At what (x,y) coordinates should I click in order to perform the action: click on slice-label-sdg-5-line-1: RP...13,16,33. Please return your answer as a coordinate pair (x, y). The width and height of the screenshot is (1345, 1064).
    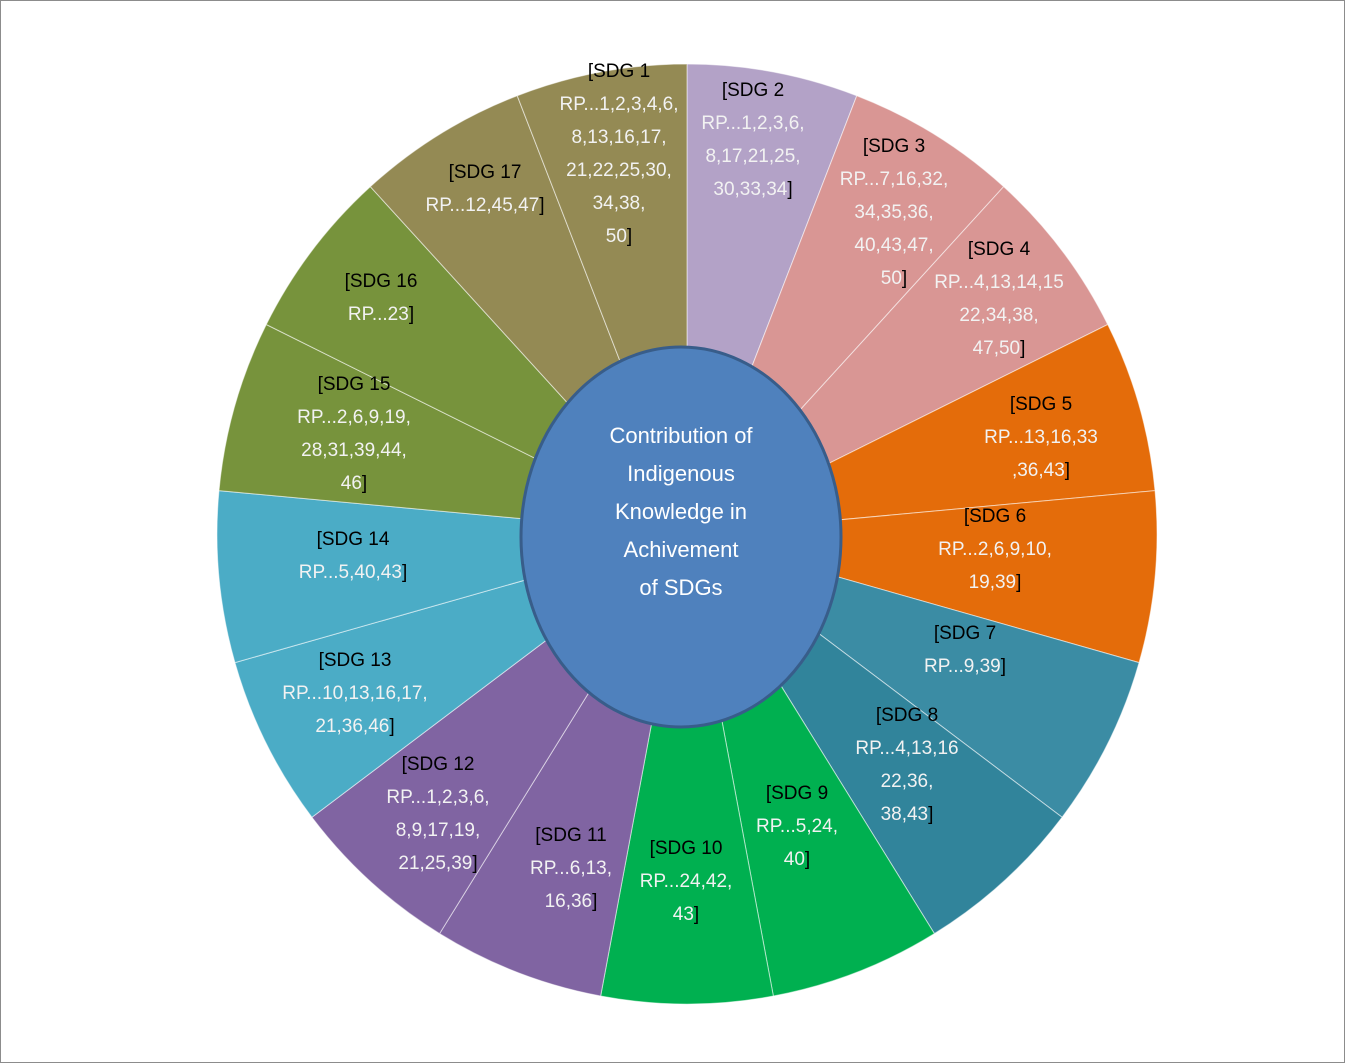
    Looking at the image, I should click on (1041, 437).